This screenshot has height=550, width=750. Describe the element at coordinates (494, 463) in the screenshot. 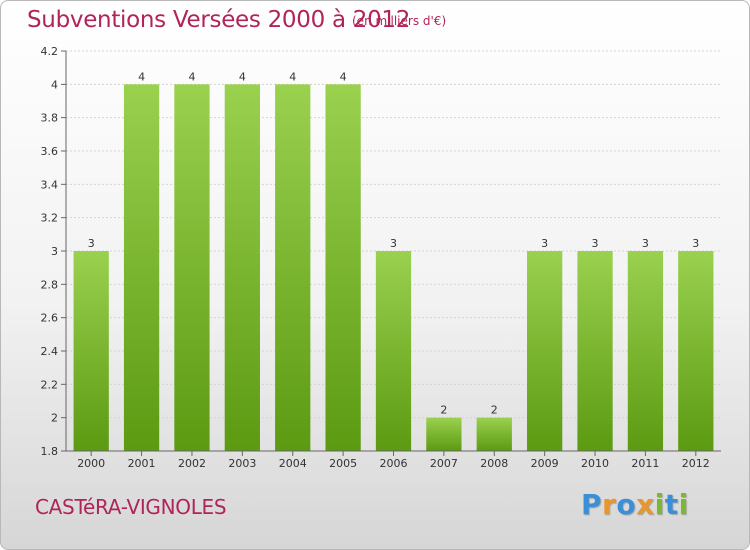

I see `x-tick-label: 2008` at that location.